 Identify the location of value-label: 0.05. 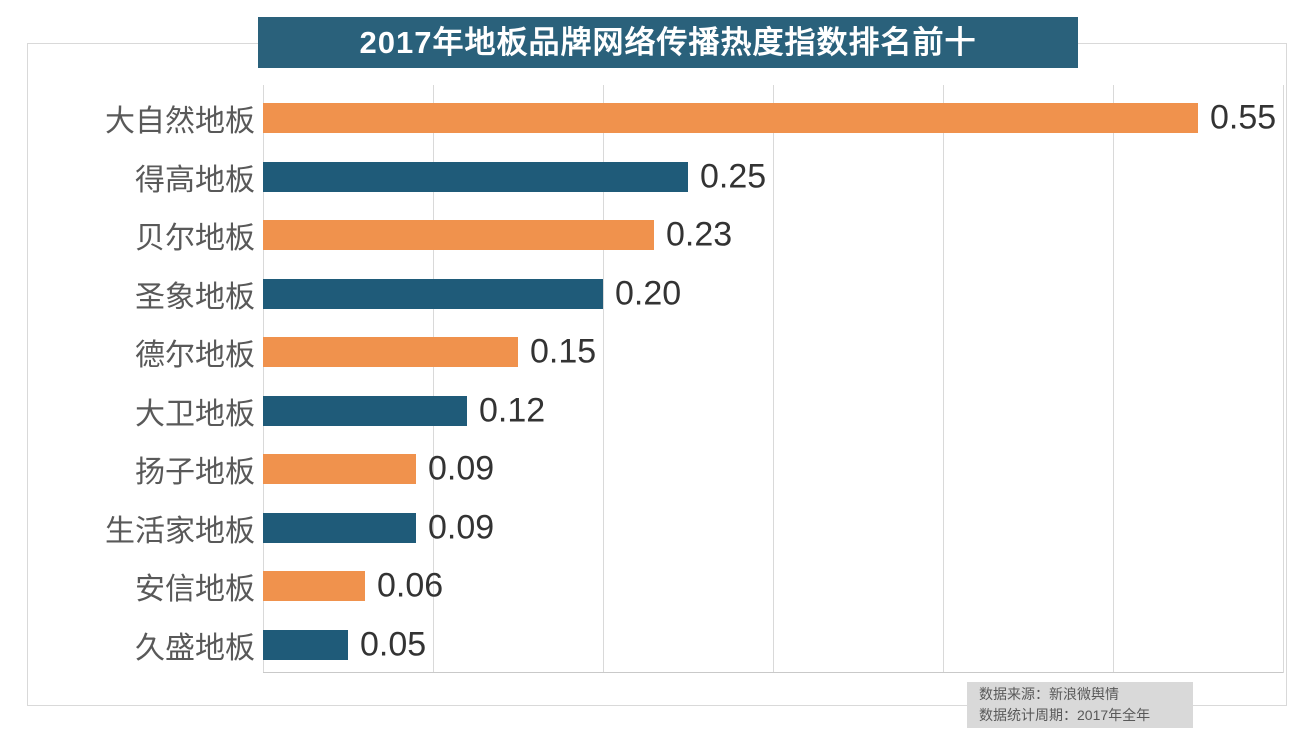
(393, 644).